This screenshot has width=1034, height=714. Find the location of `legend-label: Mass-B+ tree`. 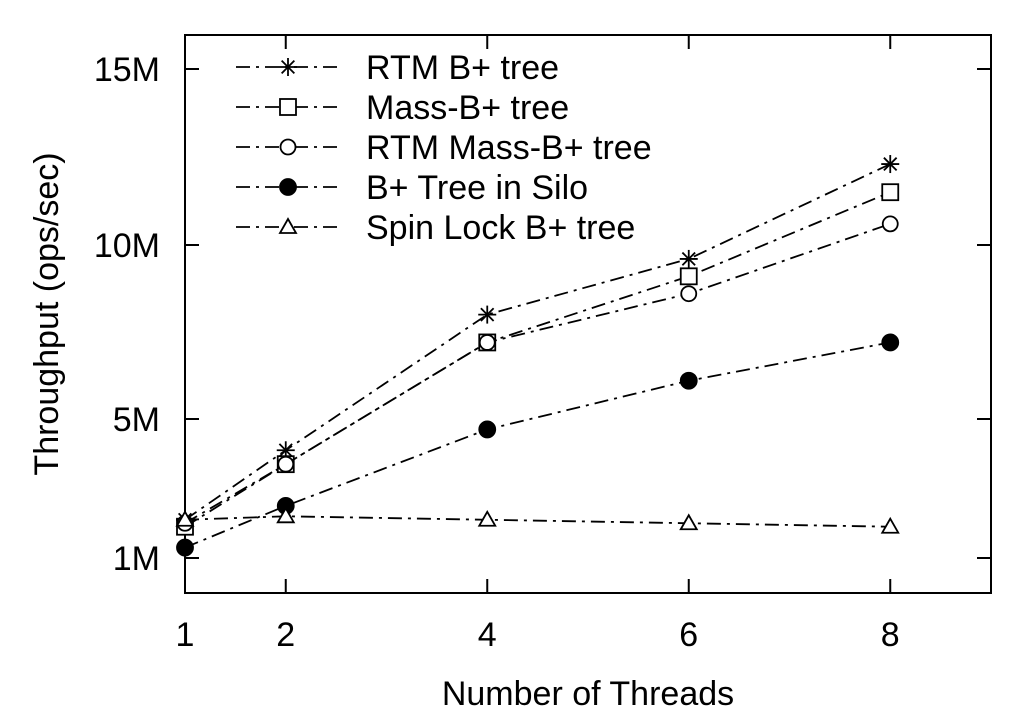

legend-label: Mass-B+ tree is located at coordinates (467, 108).